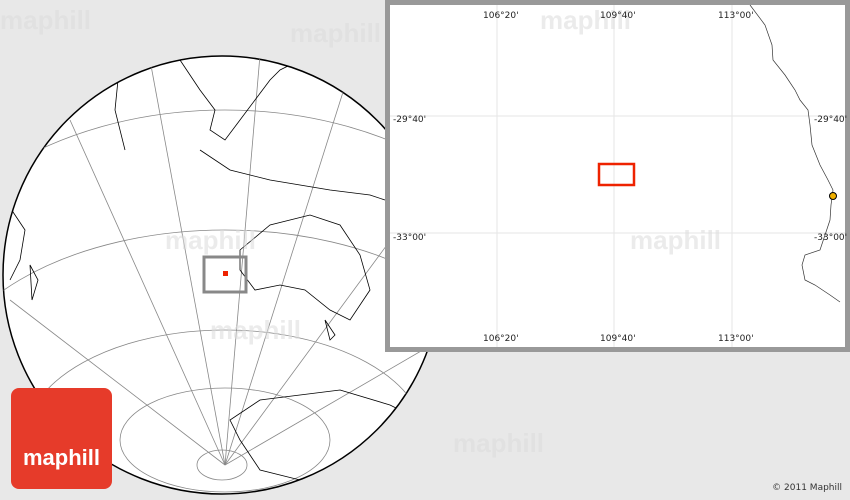  What do you see at coordinates (807, 488) in the screenshot?
I see `copyright: © 2011 Maphill` at bounding box center [807, 488].